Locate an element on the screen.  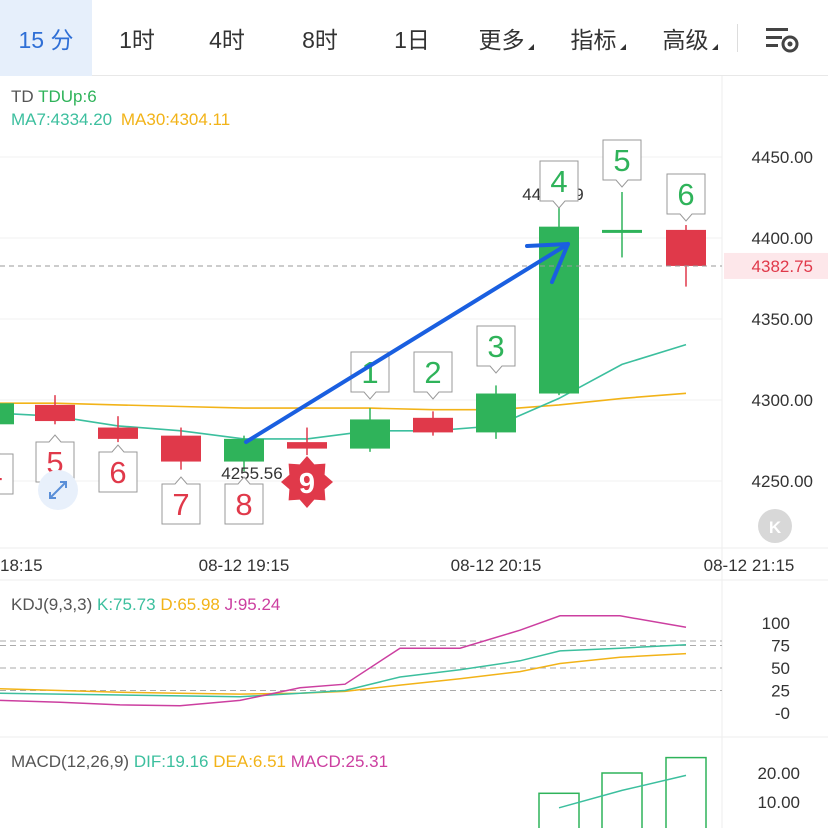
tab-indicators: 指标 is located at coordinates (598, 38).